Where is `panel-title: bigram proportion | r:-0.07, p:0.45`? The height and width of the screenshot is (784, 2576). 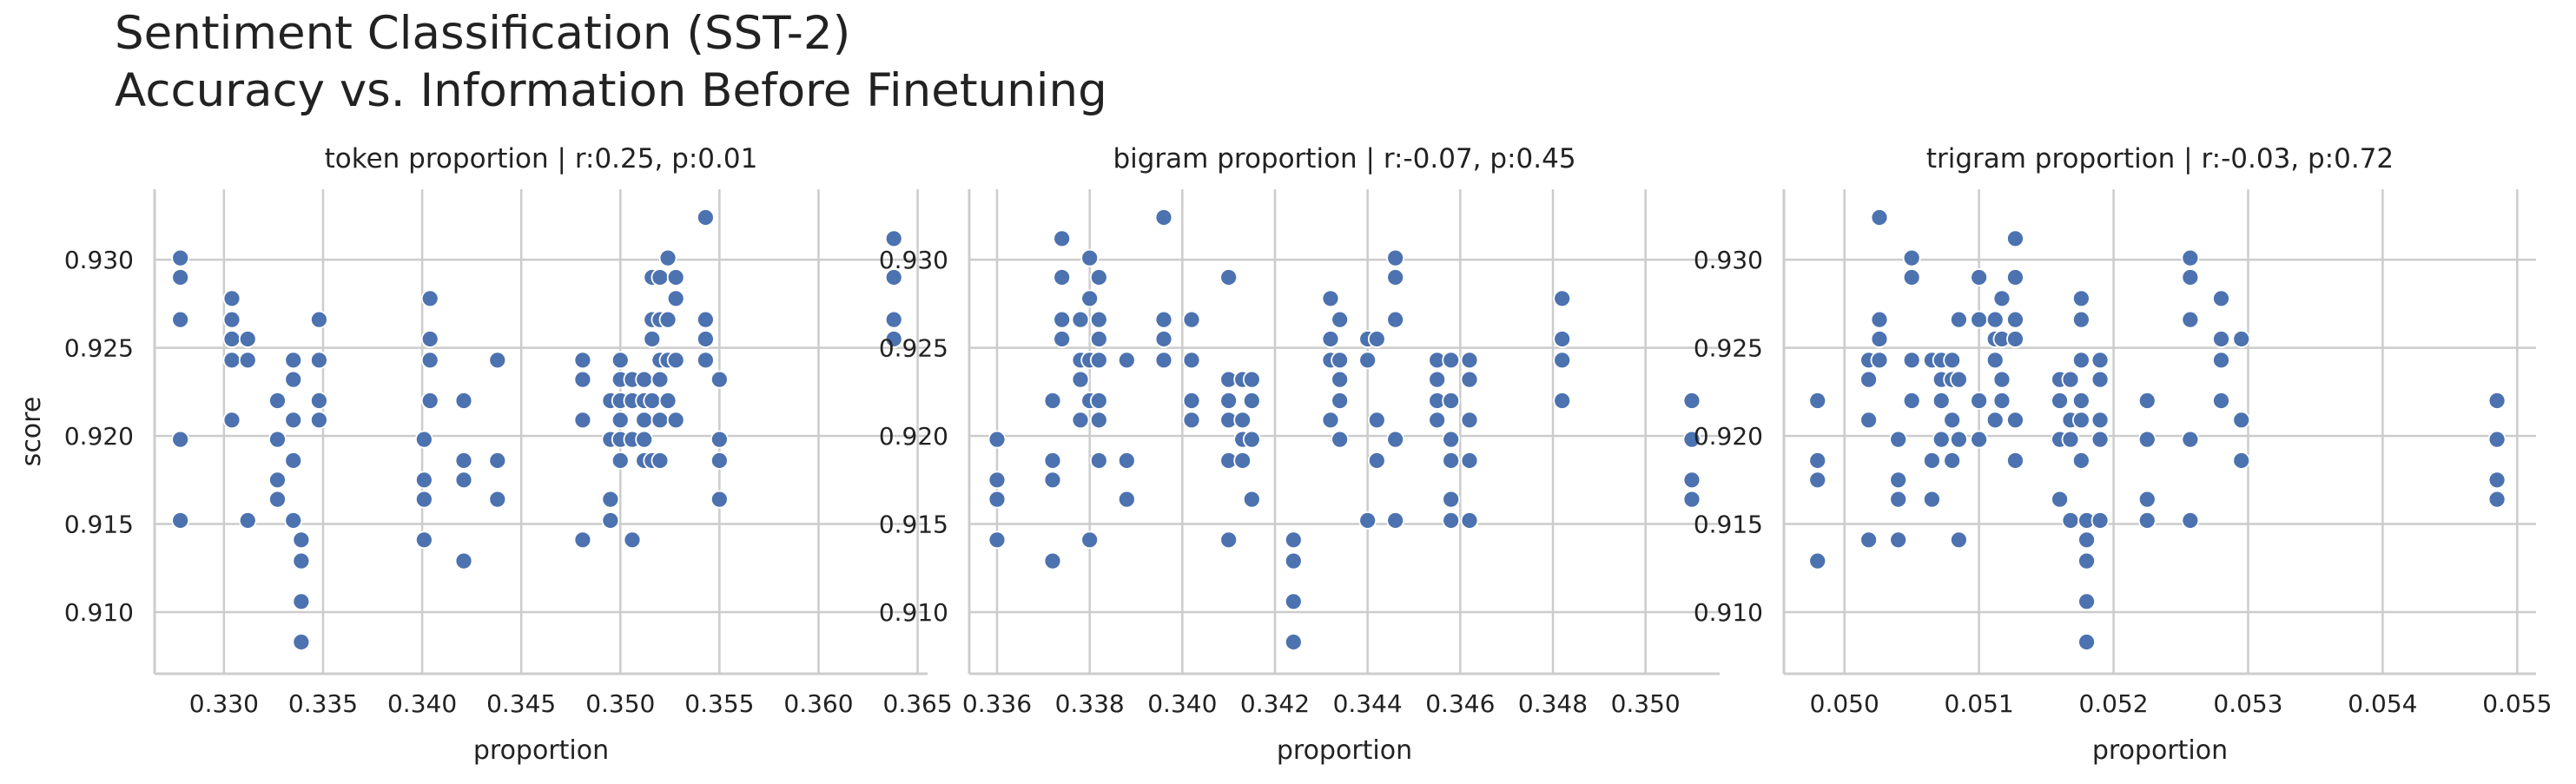
panel-title: bigram proportion | r:-0.07, p:0.45 is located at coordinates (1344, 159).